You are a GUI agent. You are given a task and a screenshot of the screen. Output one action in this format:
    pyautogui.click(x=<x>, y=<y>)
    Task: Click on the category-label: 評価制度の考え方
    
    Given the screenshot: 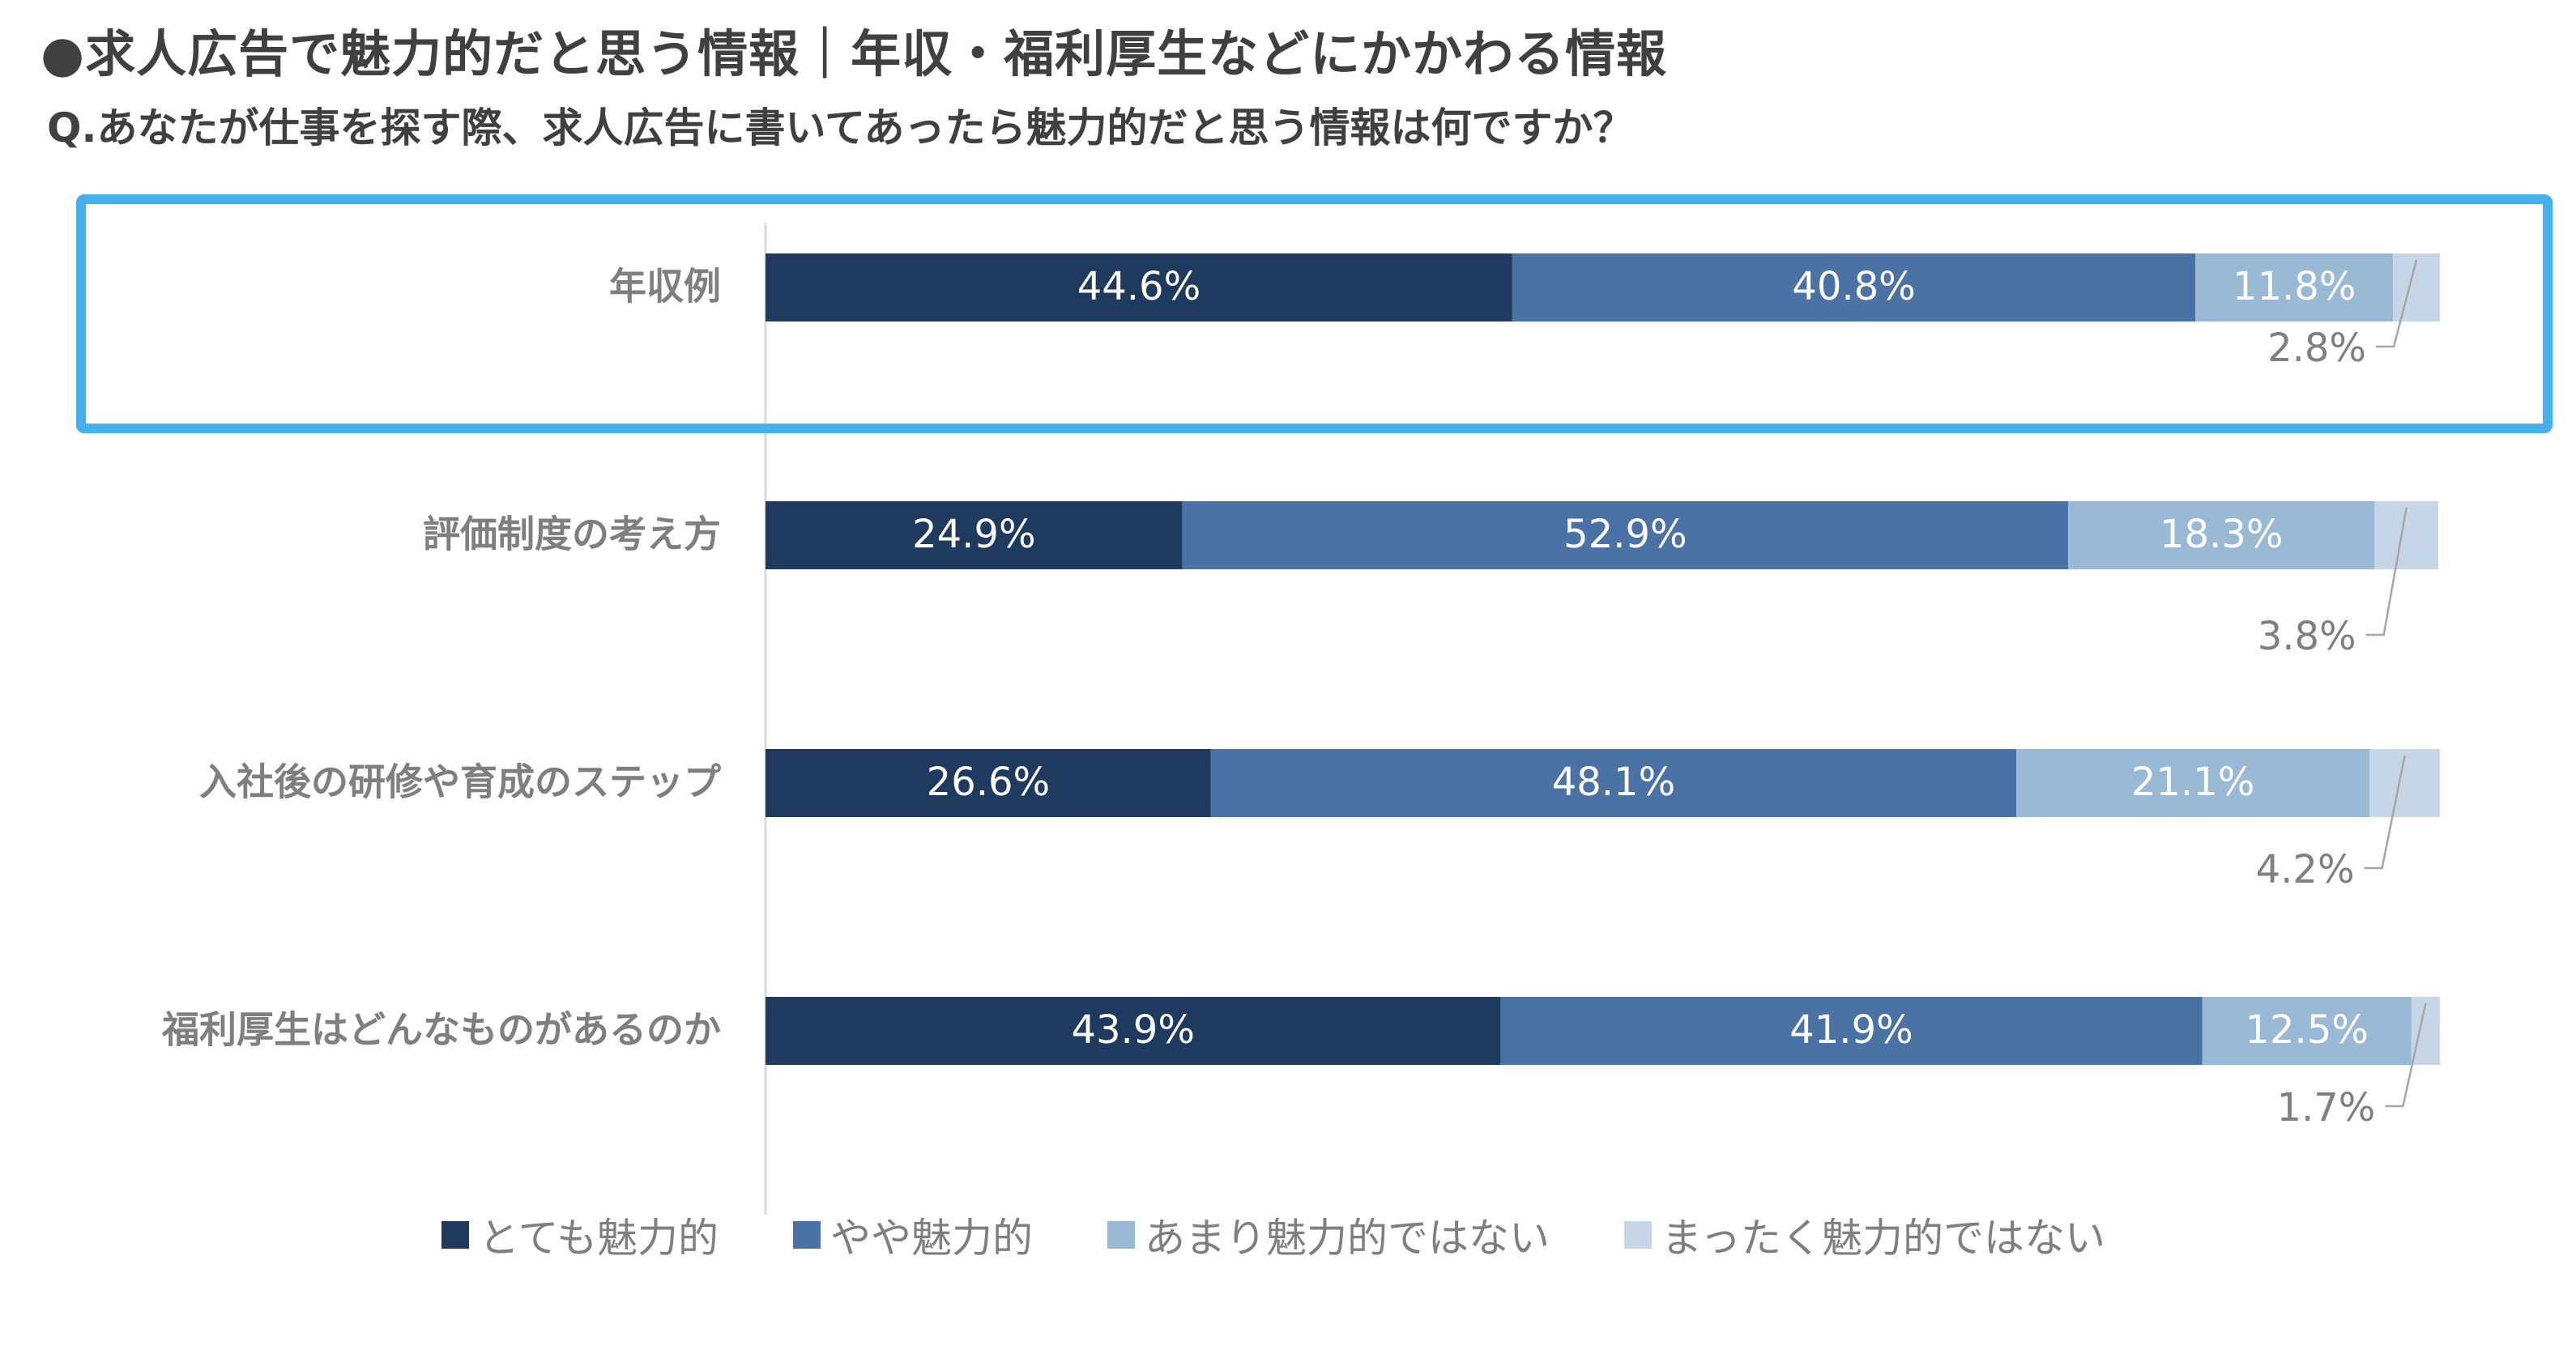 What is the action you would take?
    pyautogui.click(x=572, y=534)
    